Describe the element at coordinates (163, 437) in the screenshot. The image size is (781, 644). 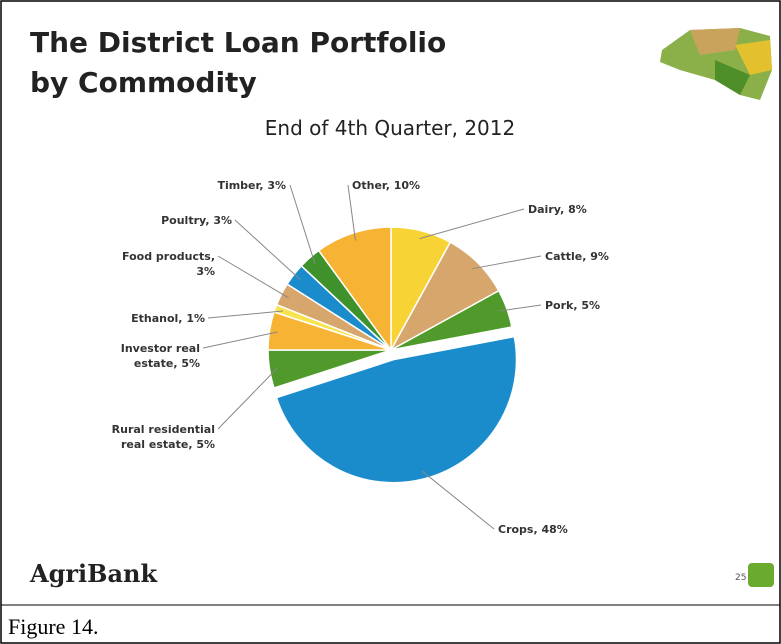
I see `slice-label: Rural residential real estate, 5%` at that location.